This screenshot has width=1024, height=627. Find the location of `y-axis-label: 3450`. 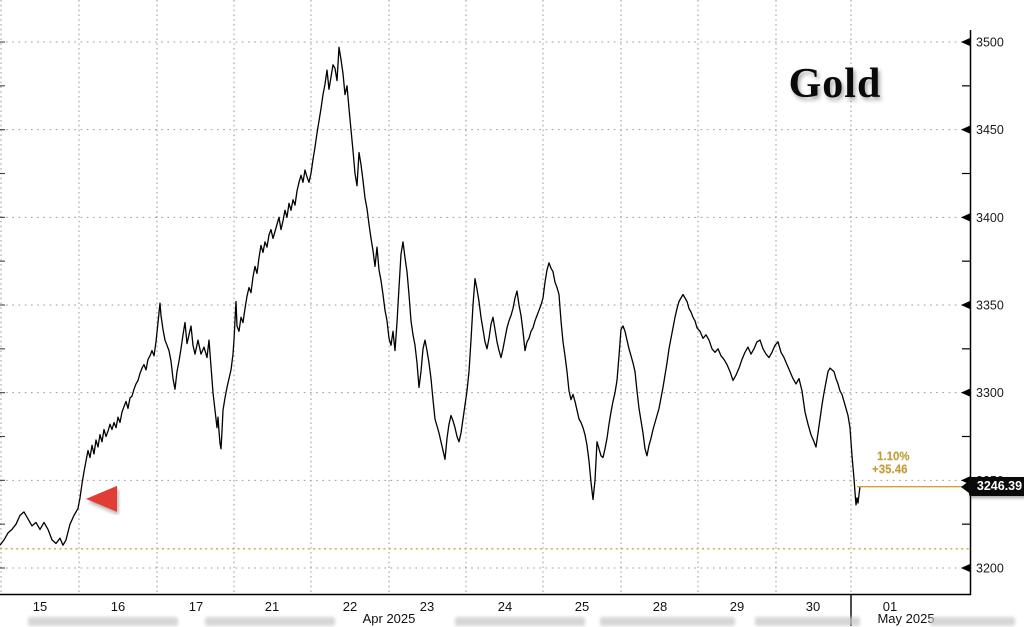

y-axis-label: 3450 is located at coordinates (990, 130).